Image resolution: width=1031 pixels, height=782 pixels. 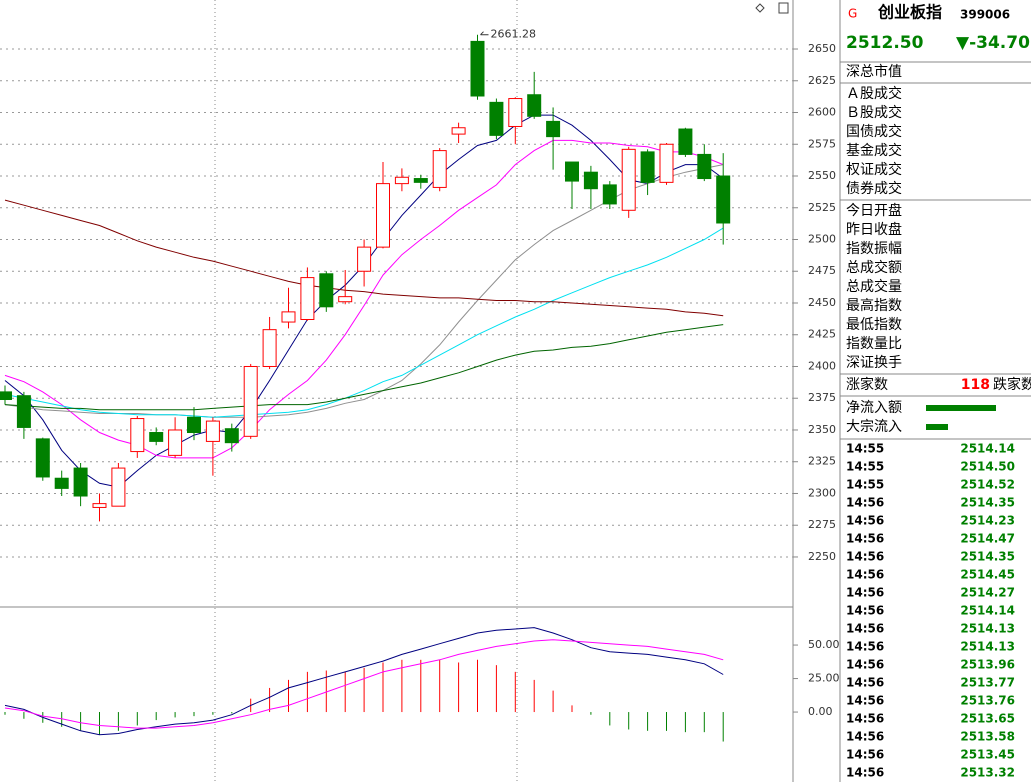 What do you see at coordinates (987, 683) in the screenshot?
I see `tick-price: 2513.77` at bounding box center [987, 683].